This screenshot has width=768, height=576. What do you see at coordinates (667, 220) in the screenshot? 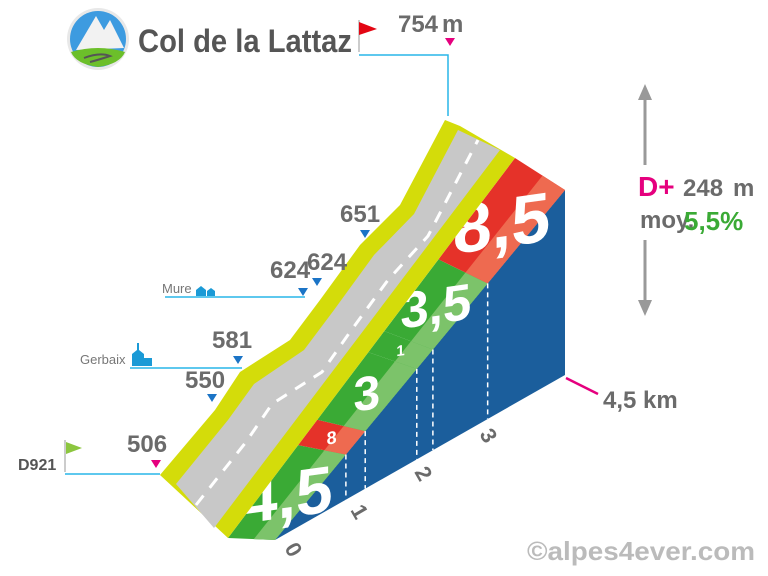
I see `avg-label: moy.` at bounding box center [667, 220].